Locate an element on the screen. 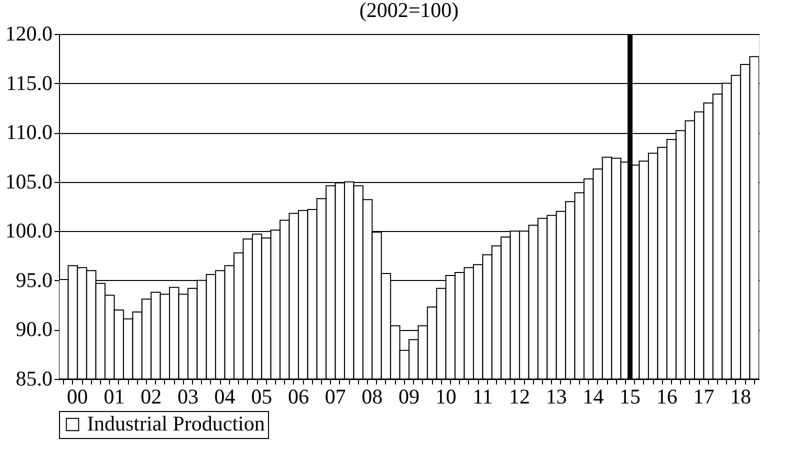 The image size is (801, 465). x-tick-label: 14 is located at coordinates (593, 396).